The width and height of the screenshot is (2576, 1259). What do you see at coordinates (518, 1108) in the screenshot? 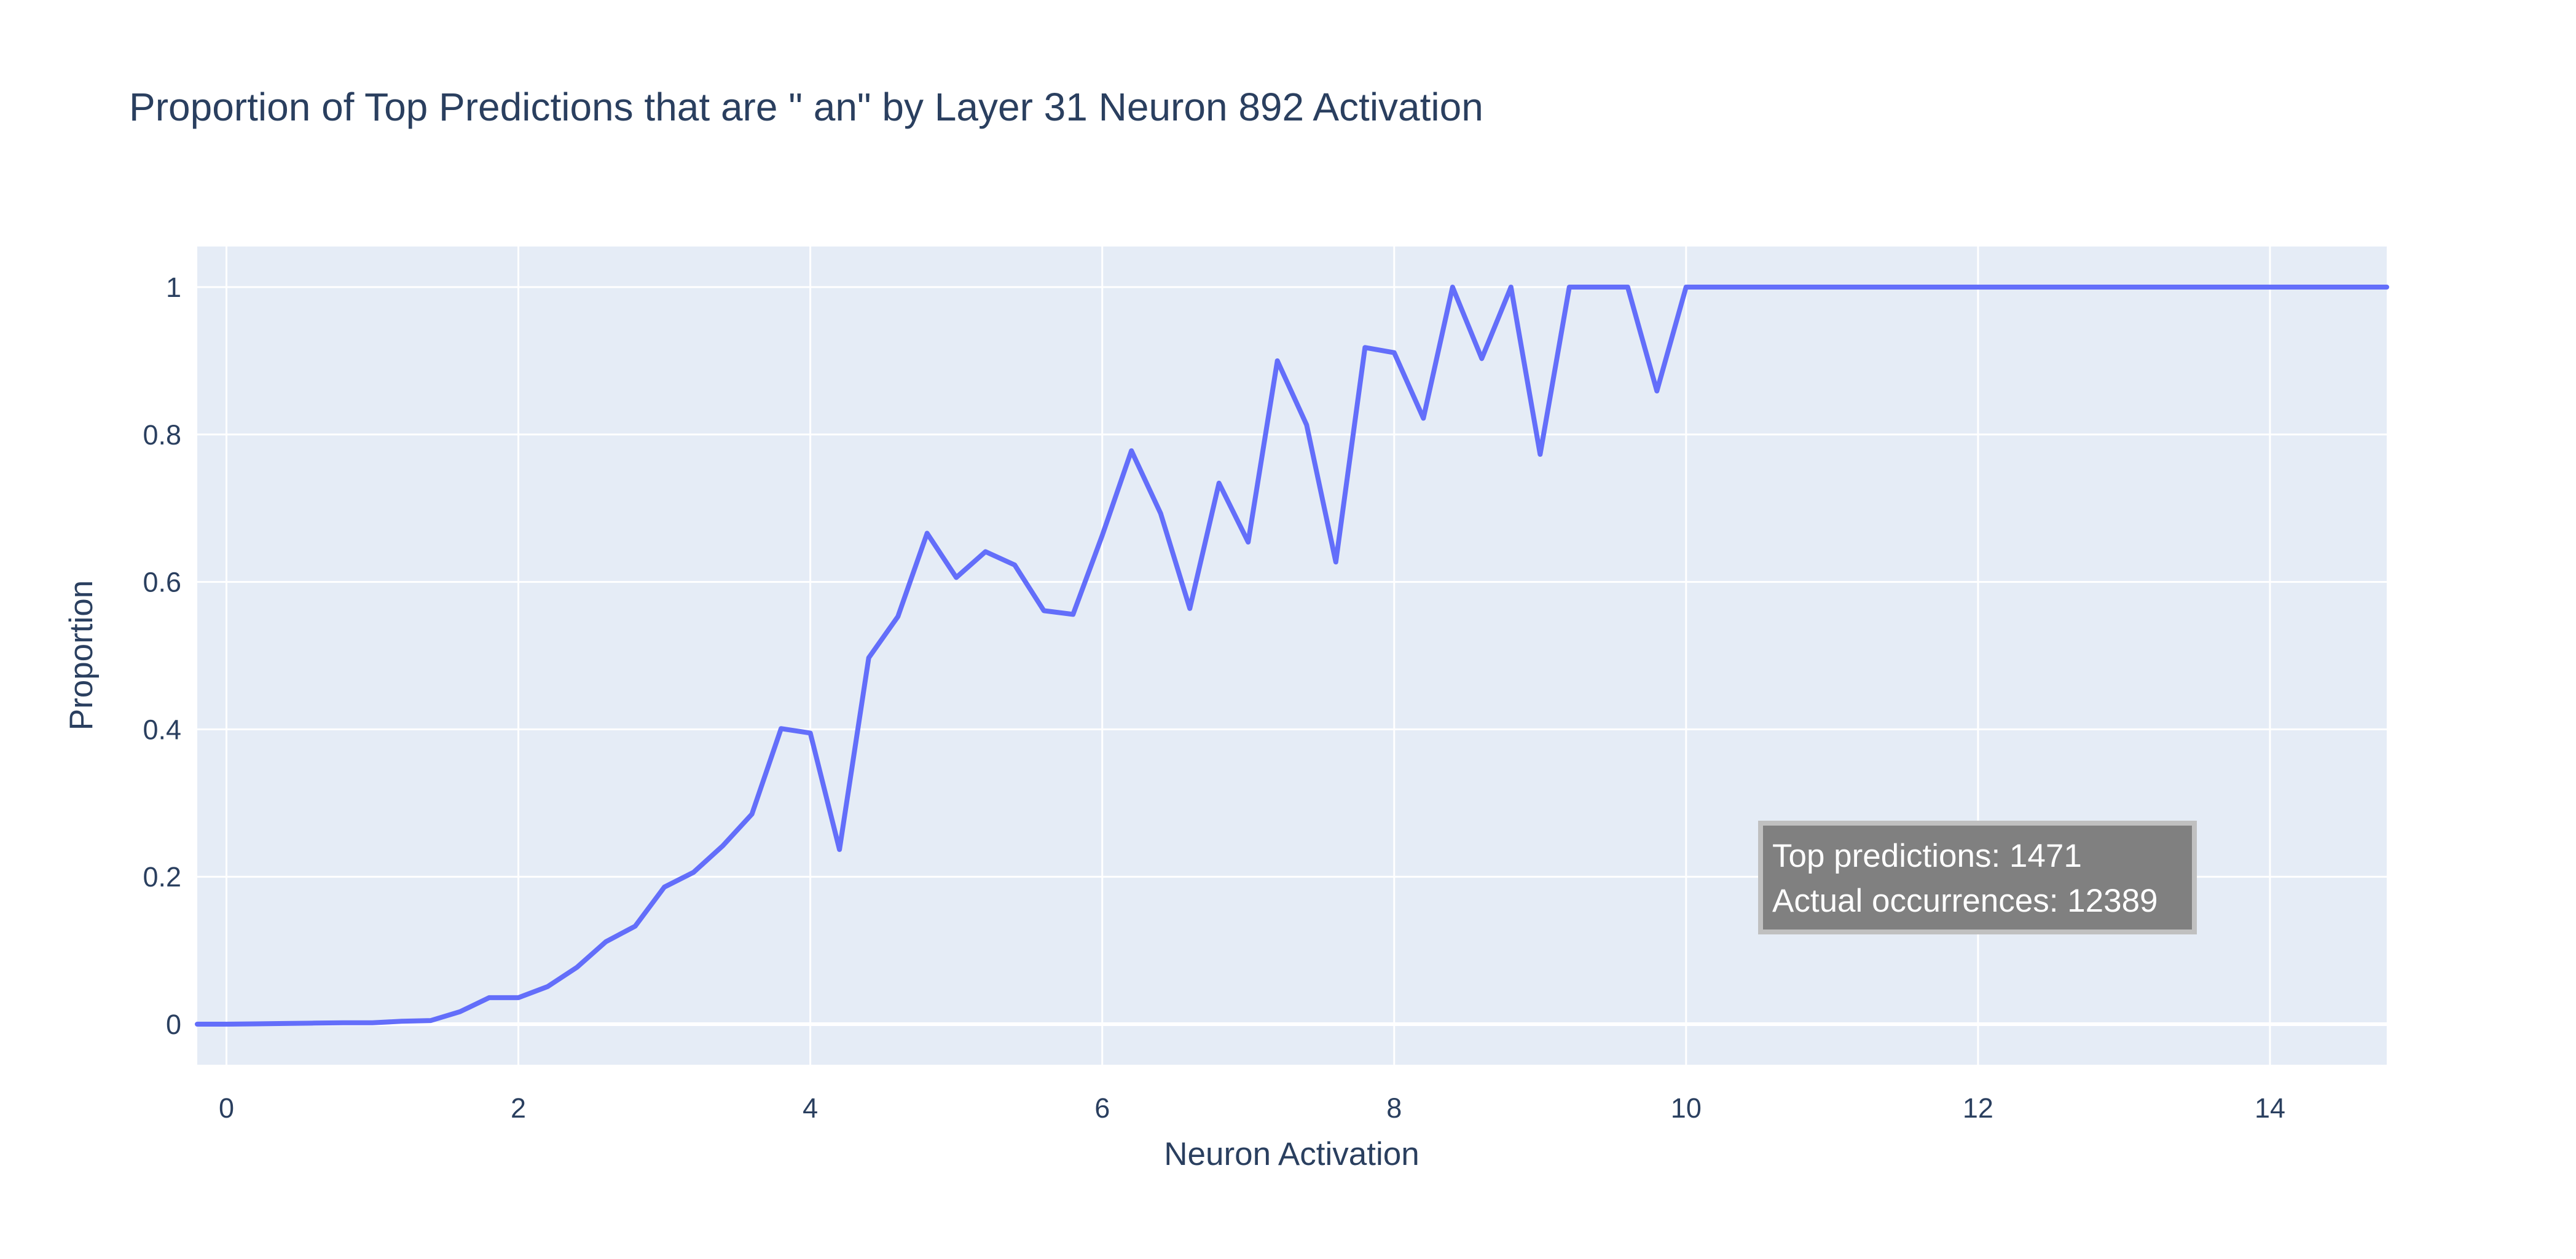
I see `x-tick-label: 2` at bounding box center [518, 1108].